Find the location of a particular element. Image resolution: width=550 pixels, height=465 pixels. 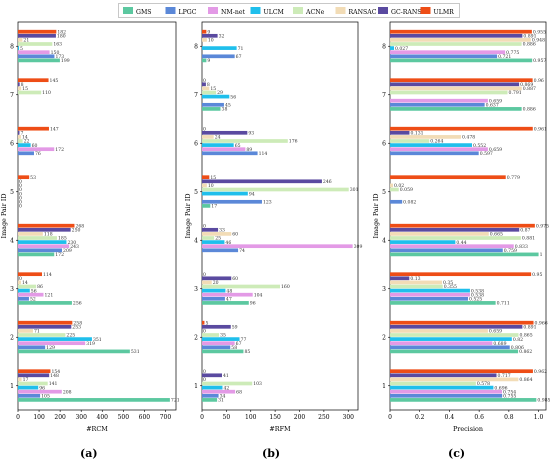

value-label: 48 is located at coordinates (229, 291).